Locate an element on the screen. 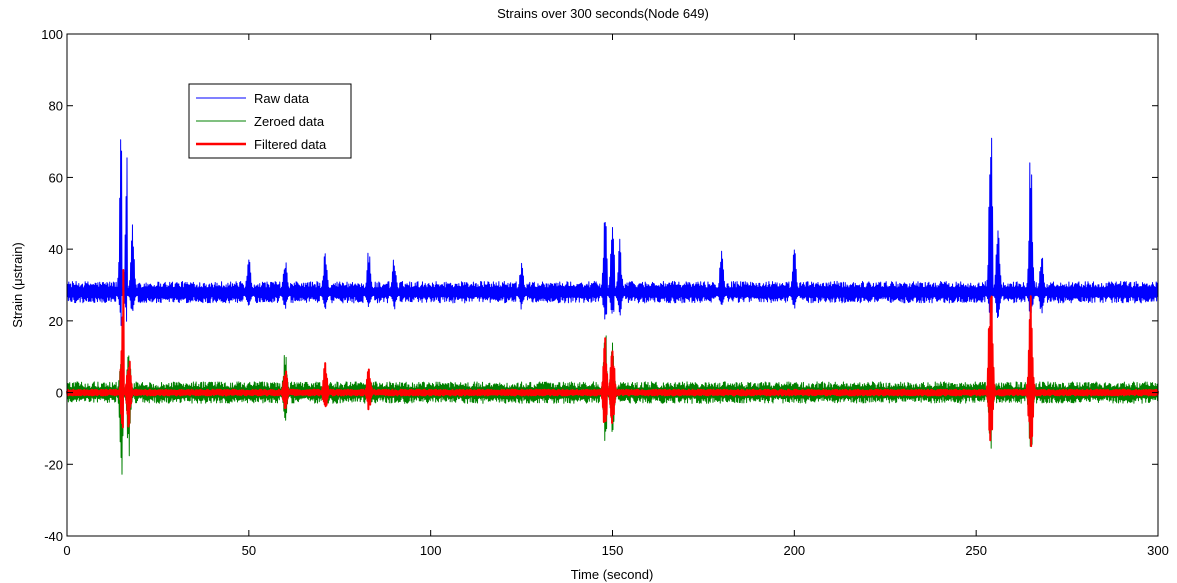 Image resolution: width=1177 pixels, height=583 pixels. x-axis-title: Time (second) is located at coordinates (612, 574).